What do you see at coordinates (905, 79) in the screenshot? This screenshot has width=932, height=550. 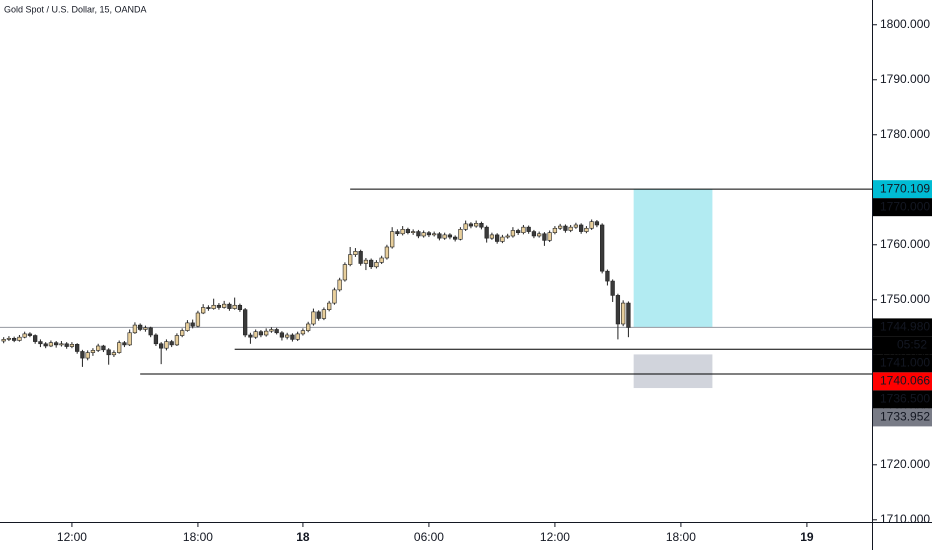 I see `y-tick-label: 1790.000` at bounding box center [905, 79].